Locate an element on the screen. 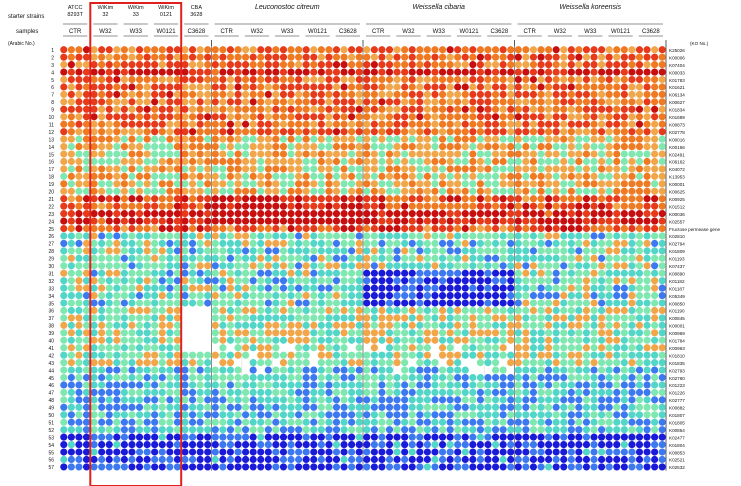 The width and height of the screenshot is (741, 486). heatmap-cell-r26-g6-s2-k1 is located at coordinates (435, 236).